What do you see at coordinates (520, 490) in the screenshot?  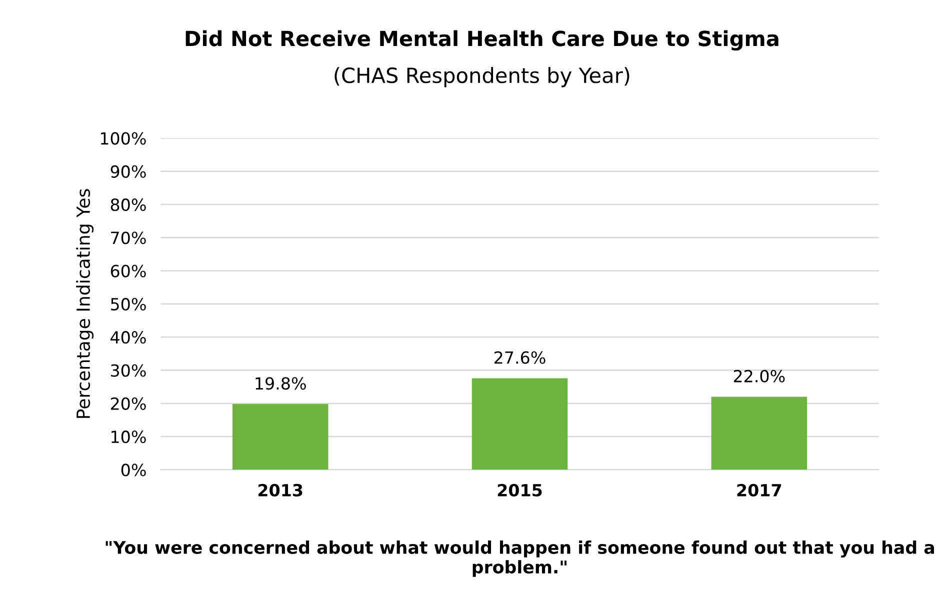 I see `x-tick-label: 2015` at bounding box center [520, 490].